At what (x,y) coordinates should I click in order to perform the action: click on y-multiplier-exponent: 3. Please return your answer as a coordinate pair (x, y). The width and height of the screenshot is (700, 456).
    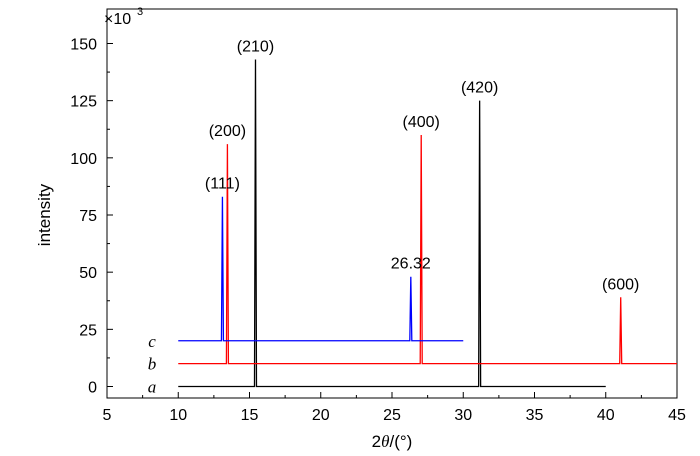
    Looking at the image, I should click on (140, 12).